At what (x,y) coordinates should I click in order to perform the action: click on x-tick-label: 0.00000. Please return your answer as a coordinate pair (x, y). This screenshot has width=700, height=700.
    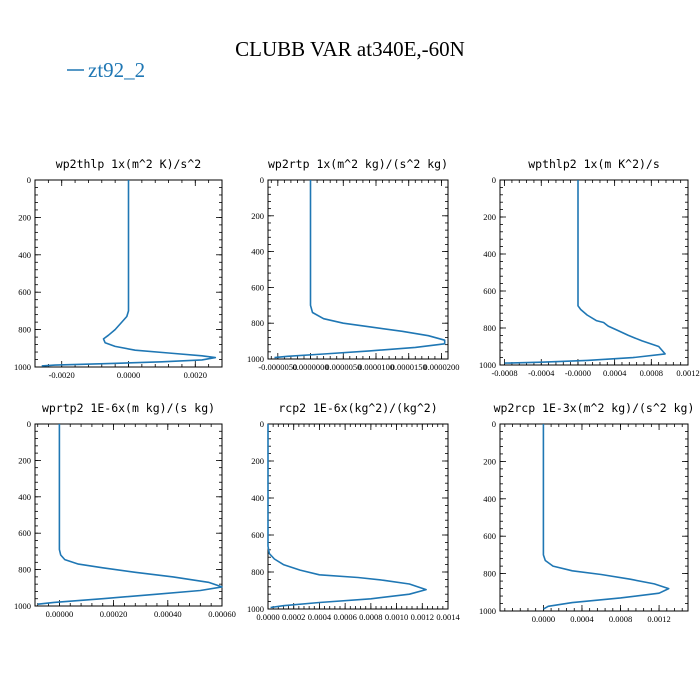
    Looking at the image, I should click on (60, 614).